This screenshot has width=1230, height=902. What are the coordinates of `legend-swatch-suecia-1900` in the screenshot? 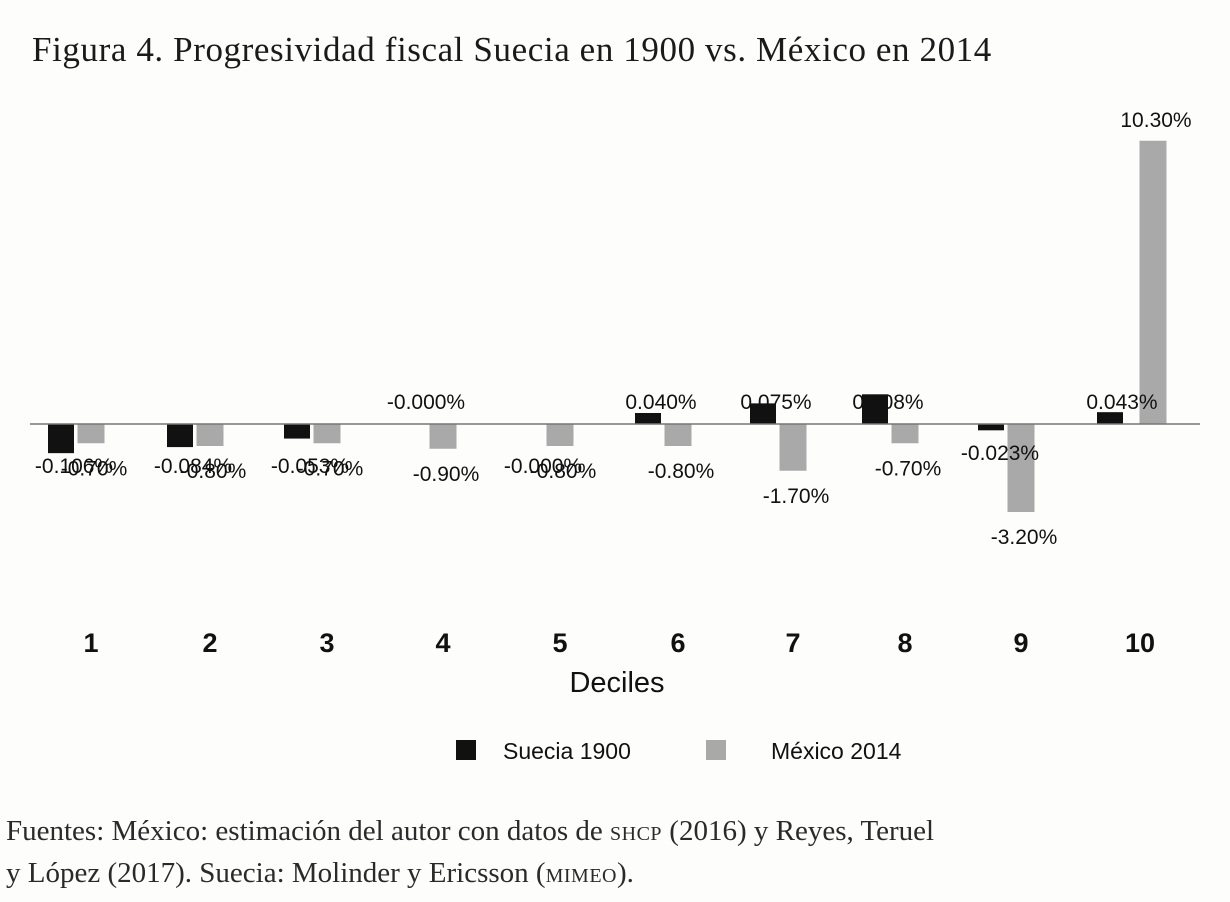 It's located at (466, 750).